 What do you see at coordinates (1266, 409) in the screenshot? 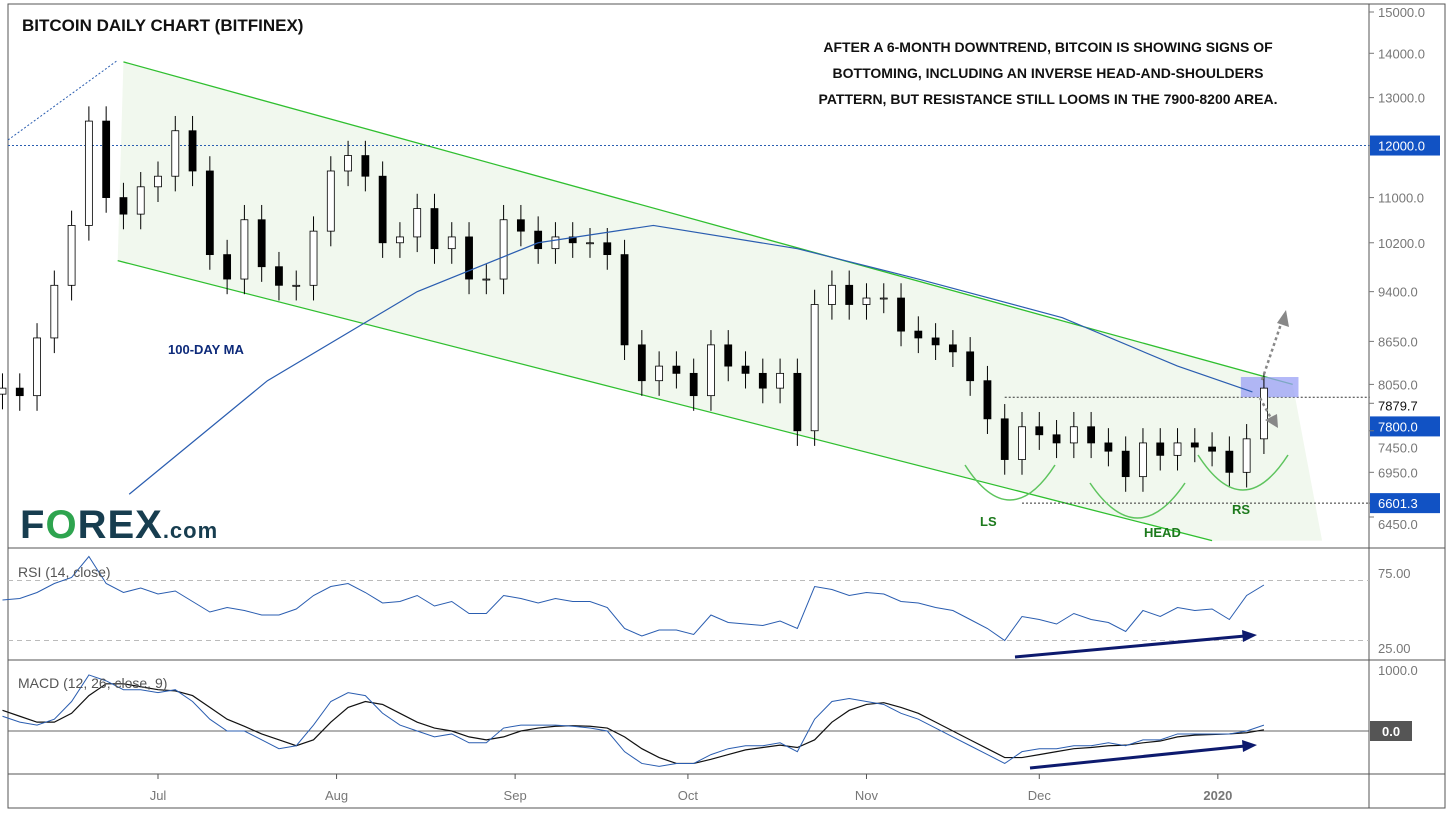
I see `pullback-arrow` at bounding box center [1266, 409].